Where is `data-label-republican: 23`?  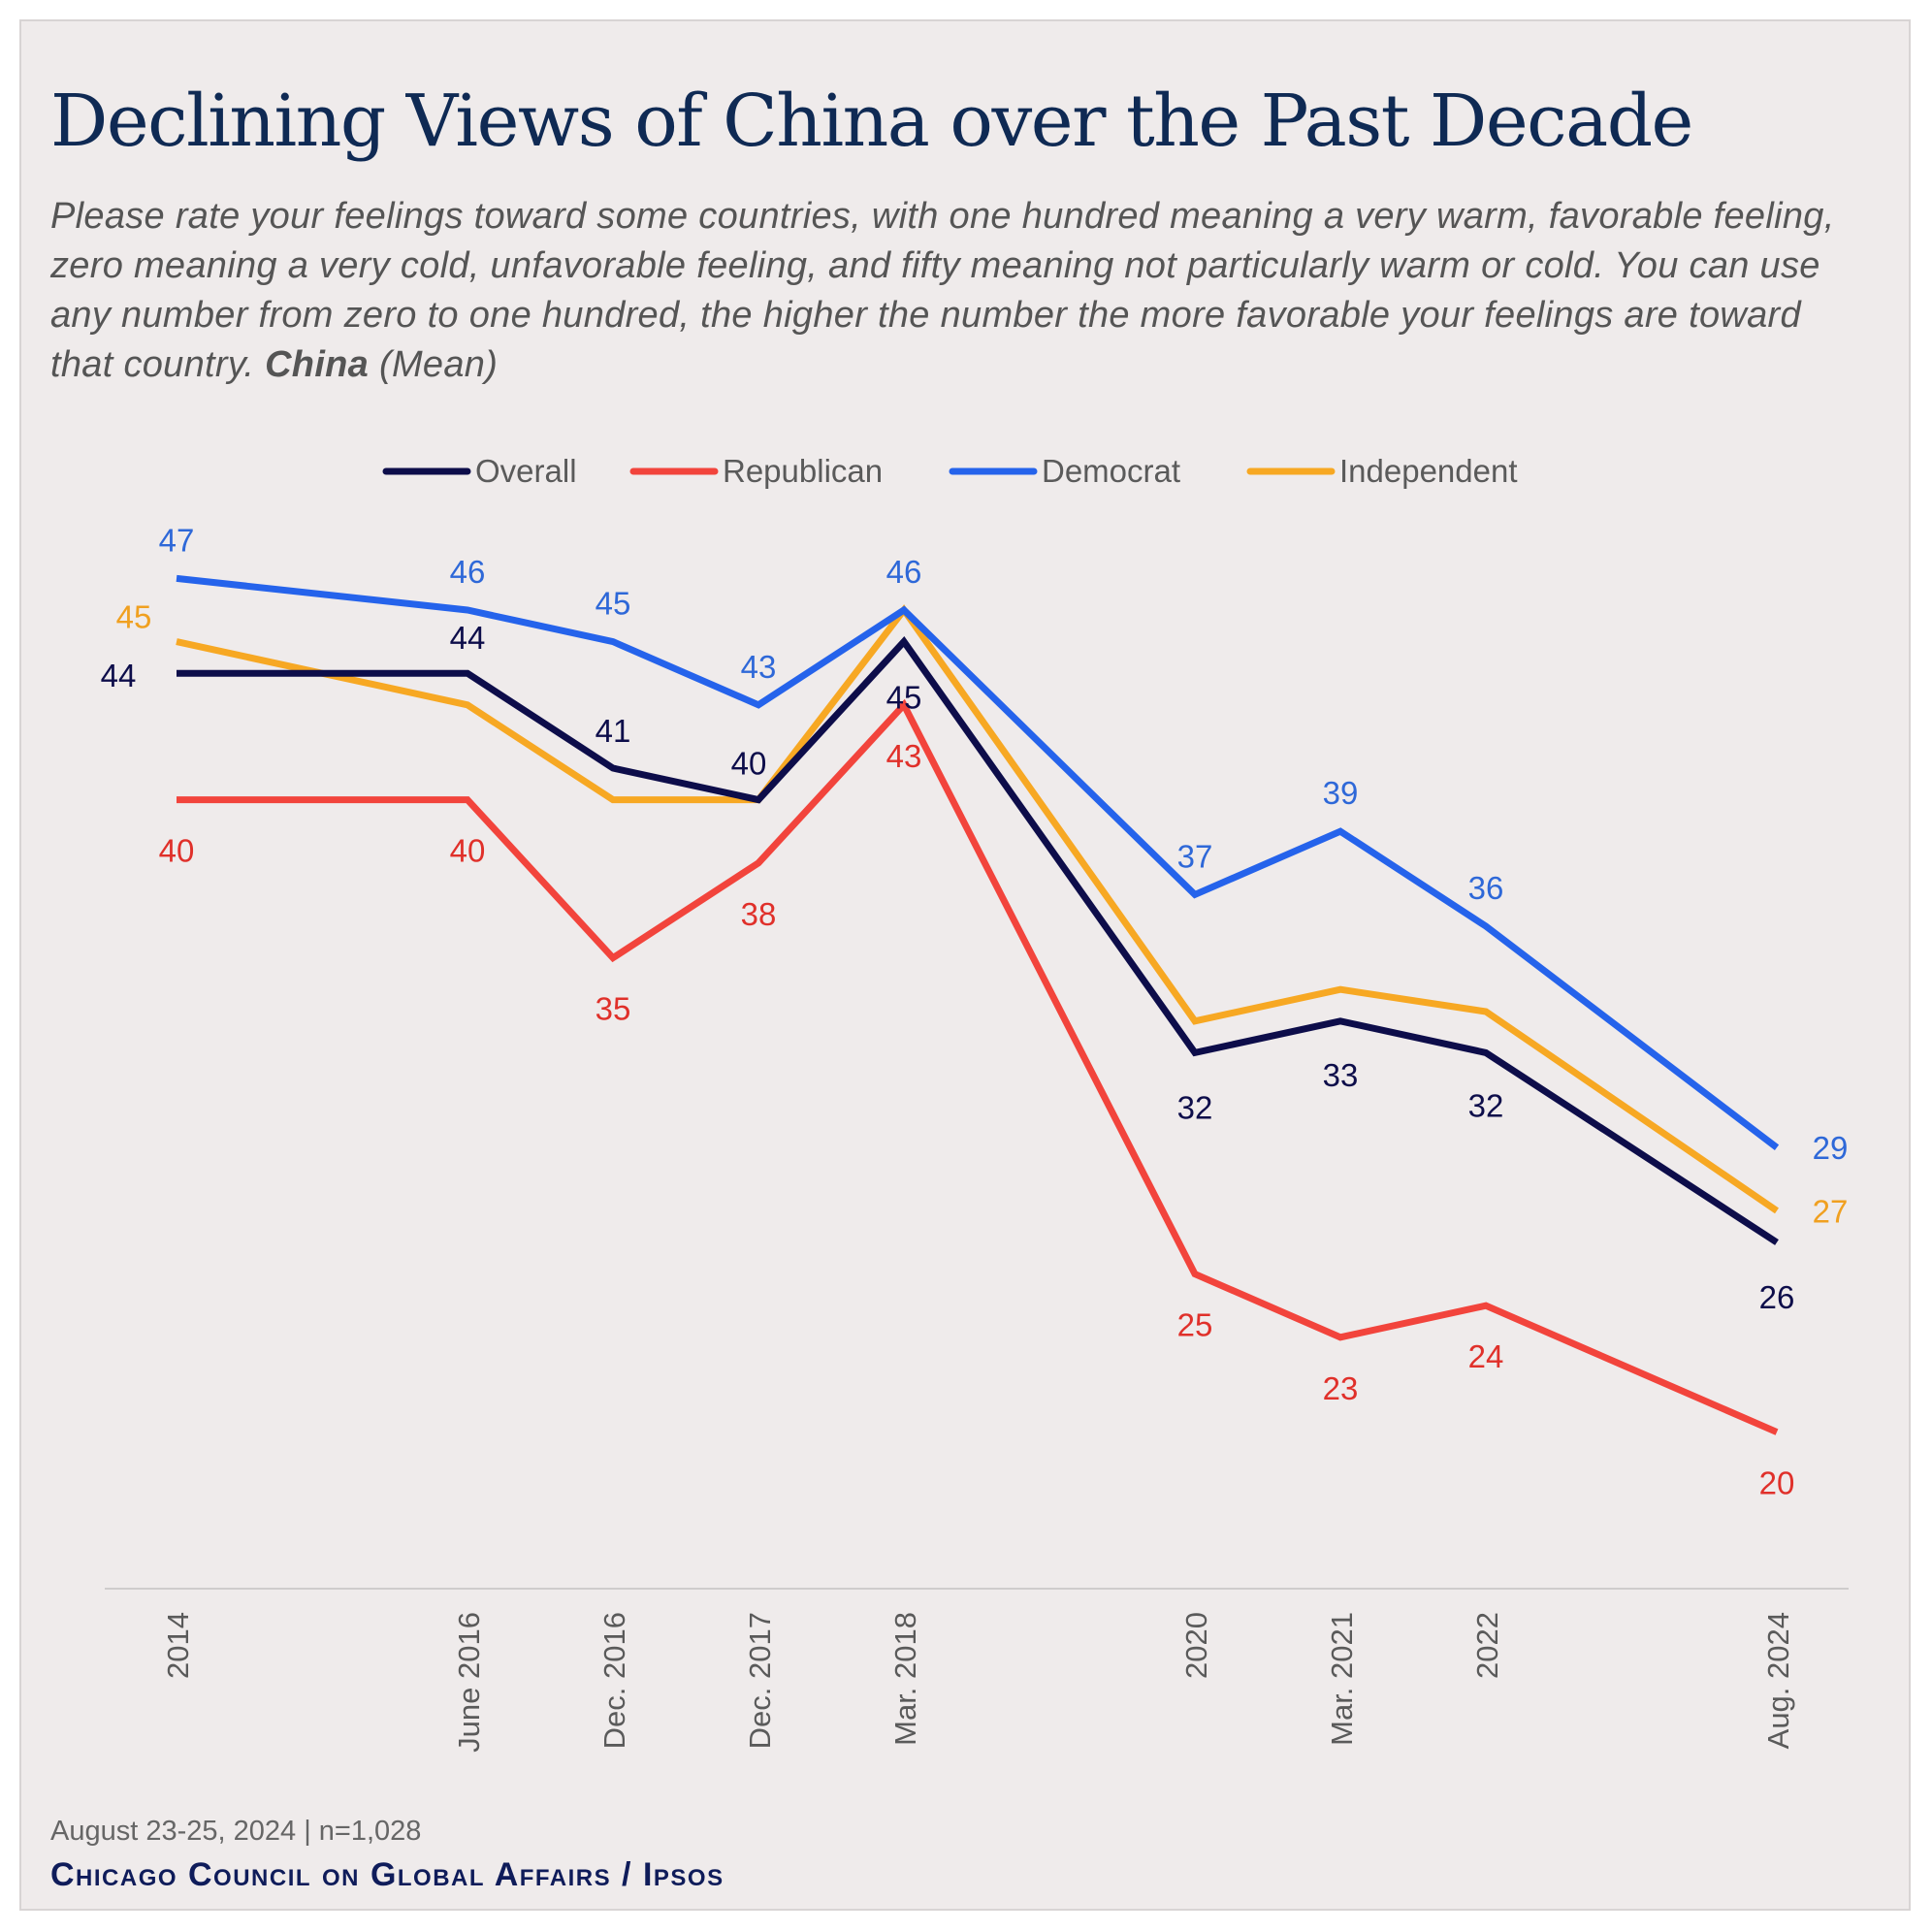 data-label-republican: 23 is located at coordinates (1341, 1388).